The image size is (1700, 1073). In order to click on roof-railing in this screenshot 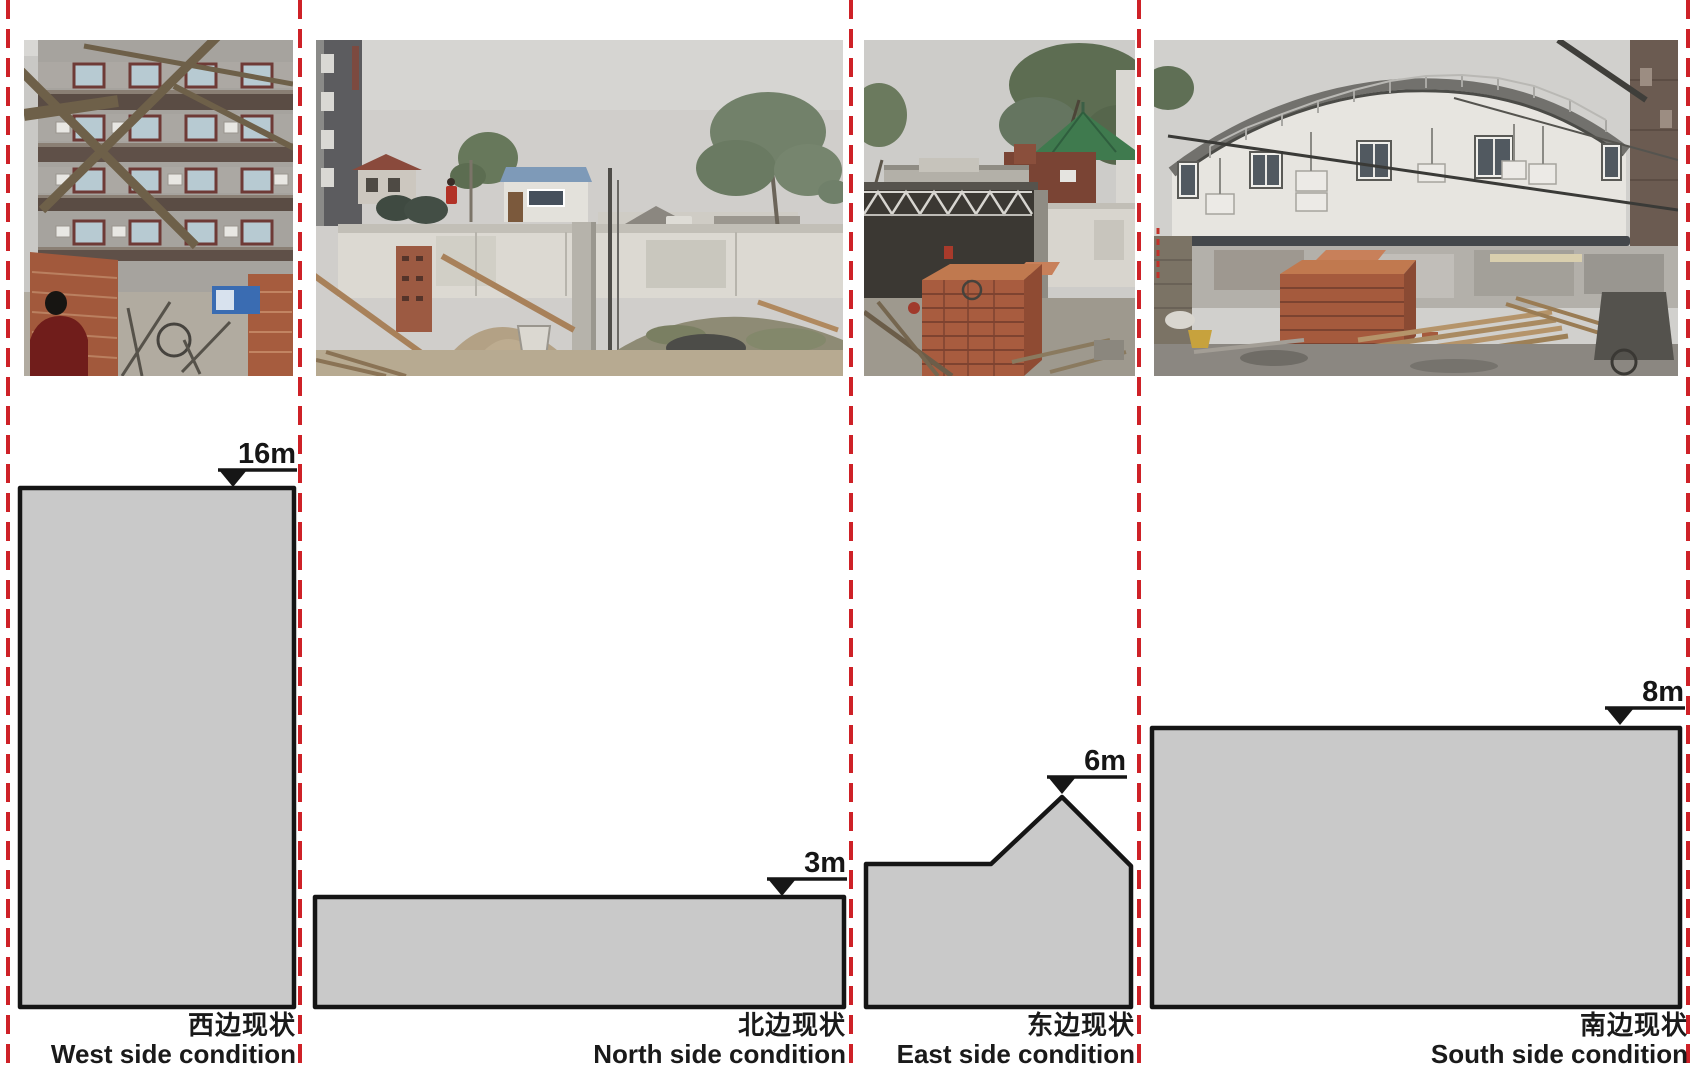, I will do `click(1408, 115)`.